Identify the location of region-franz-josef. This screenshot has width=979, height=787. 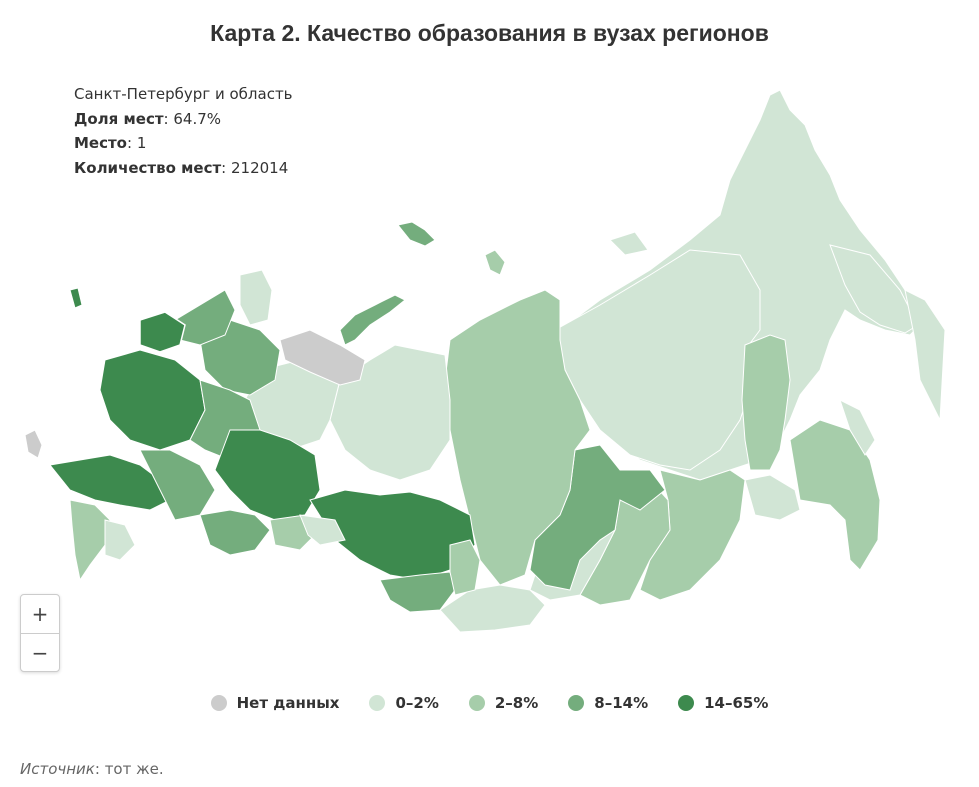
(416, 234).